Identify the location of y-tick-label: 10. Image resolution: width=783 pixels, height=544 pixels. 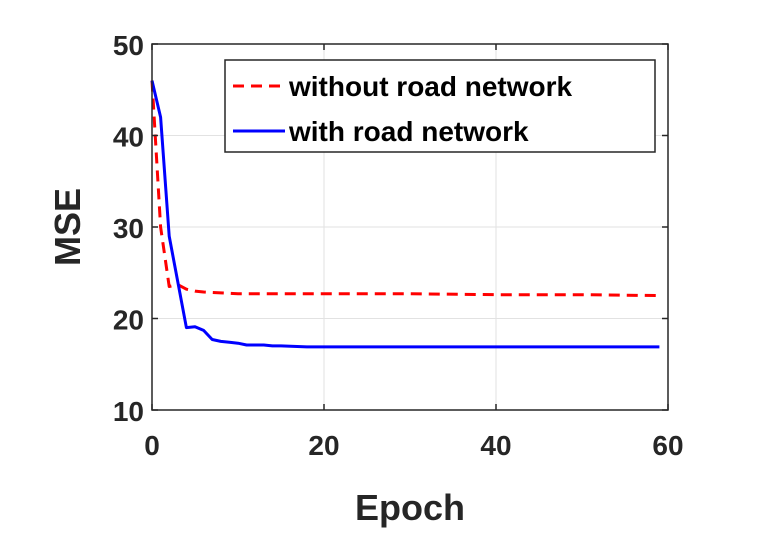
(128, 411).